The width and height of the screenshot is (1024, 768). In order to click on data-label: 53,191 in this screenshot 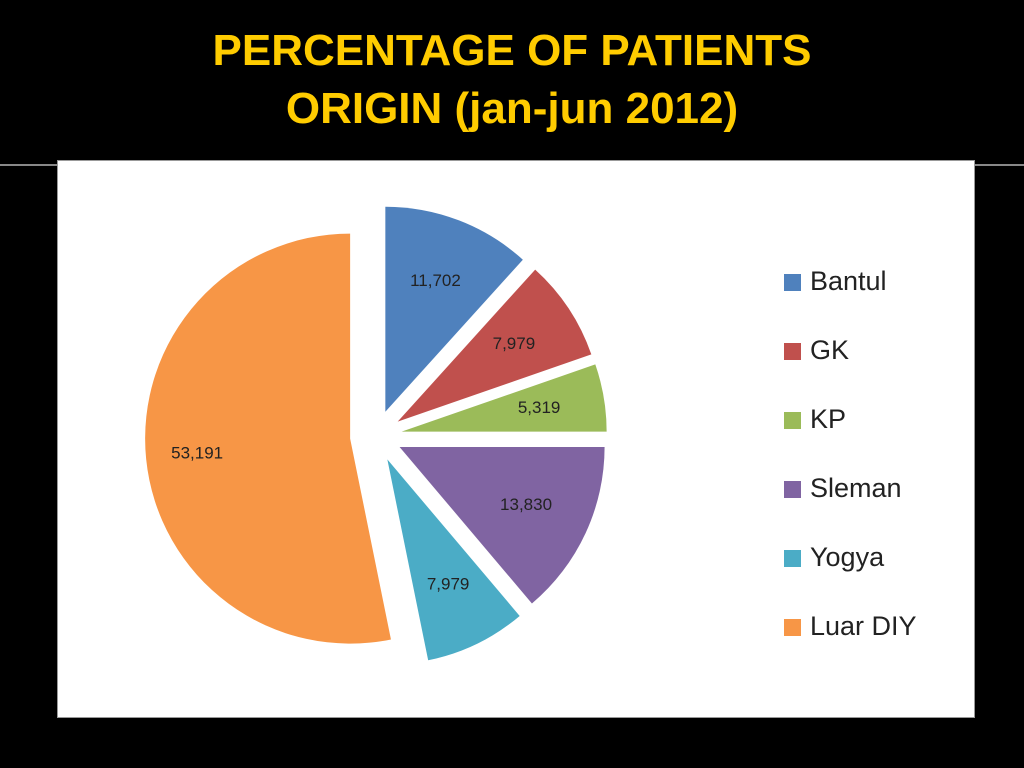, I will do `click(197, 452)`.